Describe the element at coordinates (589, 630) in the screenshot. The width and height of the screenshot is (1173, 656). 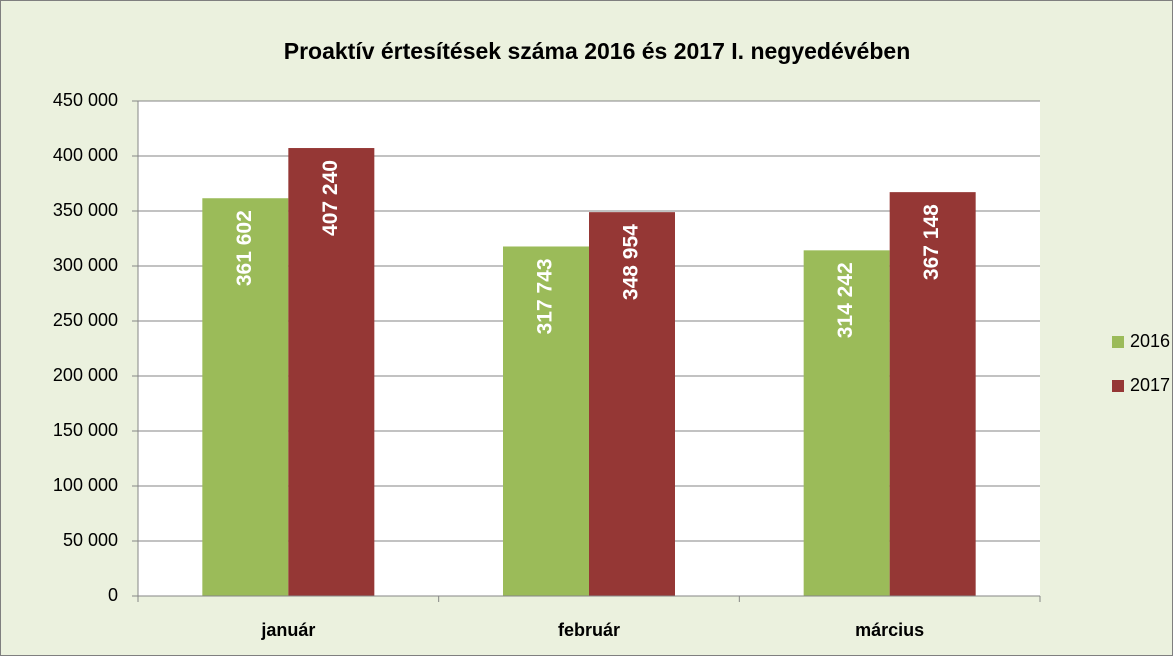
I see `x-tick-label: február` at that location.